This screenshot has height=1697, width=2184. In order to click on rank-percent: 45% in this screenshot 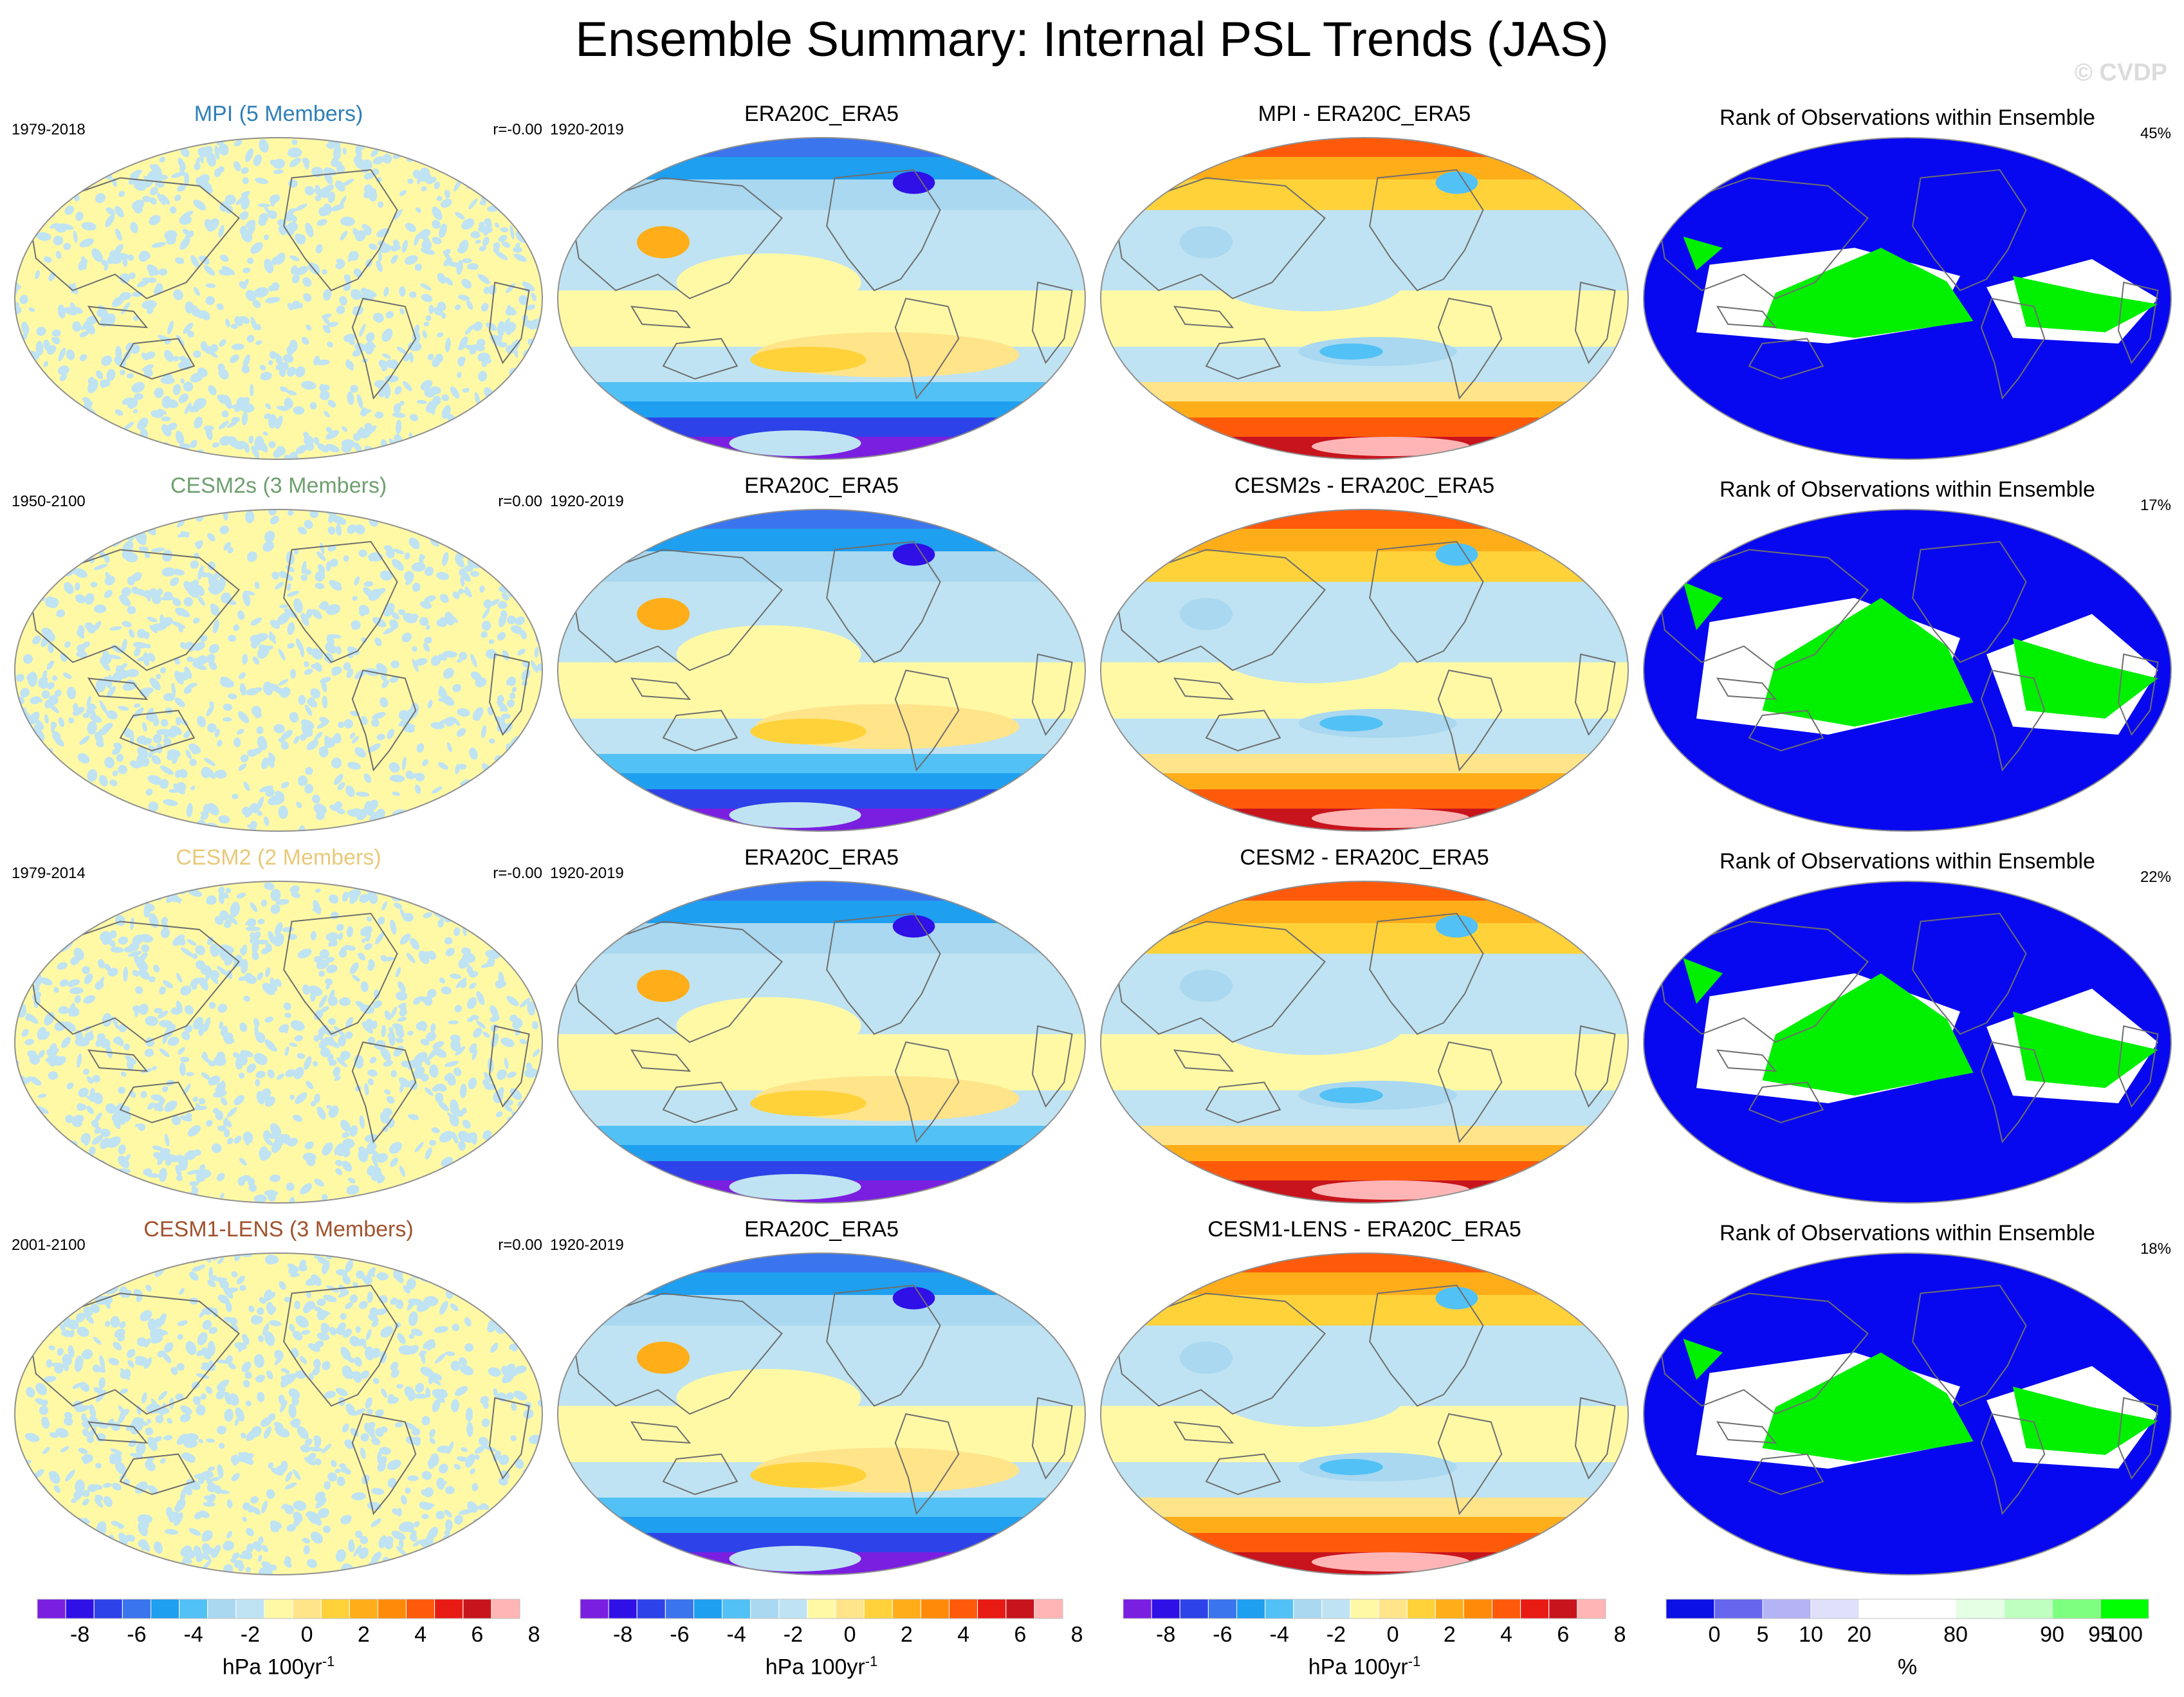, I will do `click(2155, 133)`.